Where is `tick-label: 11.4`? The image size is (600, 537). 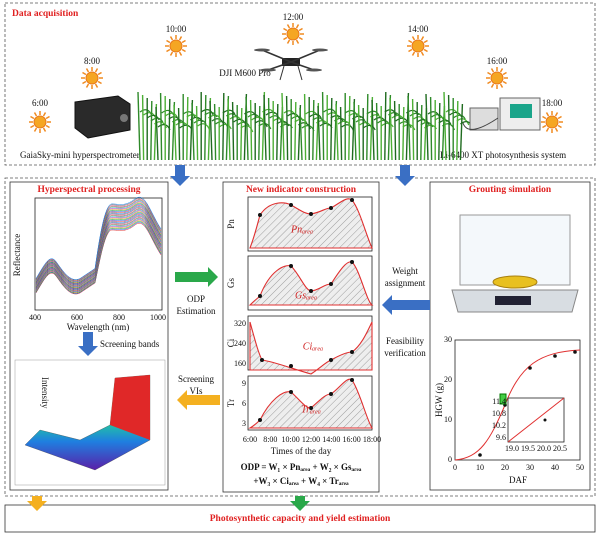 tick-label: 11.4 is located at coordinates (499, 401).